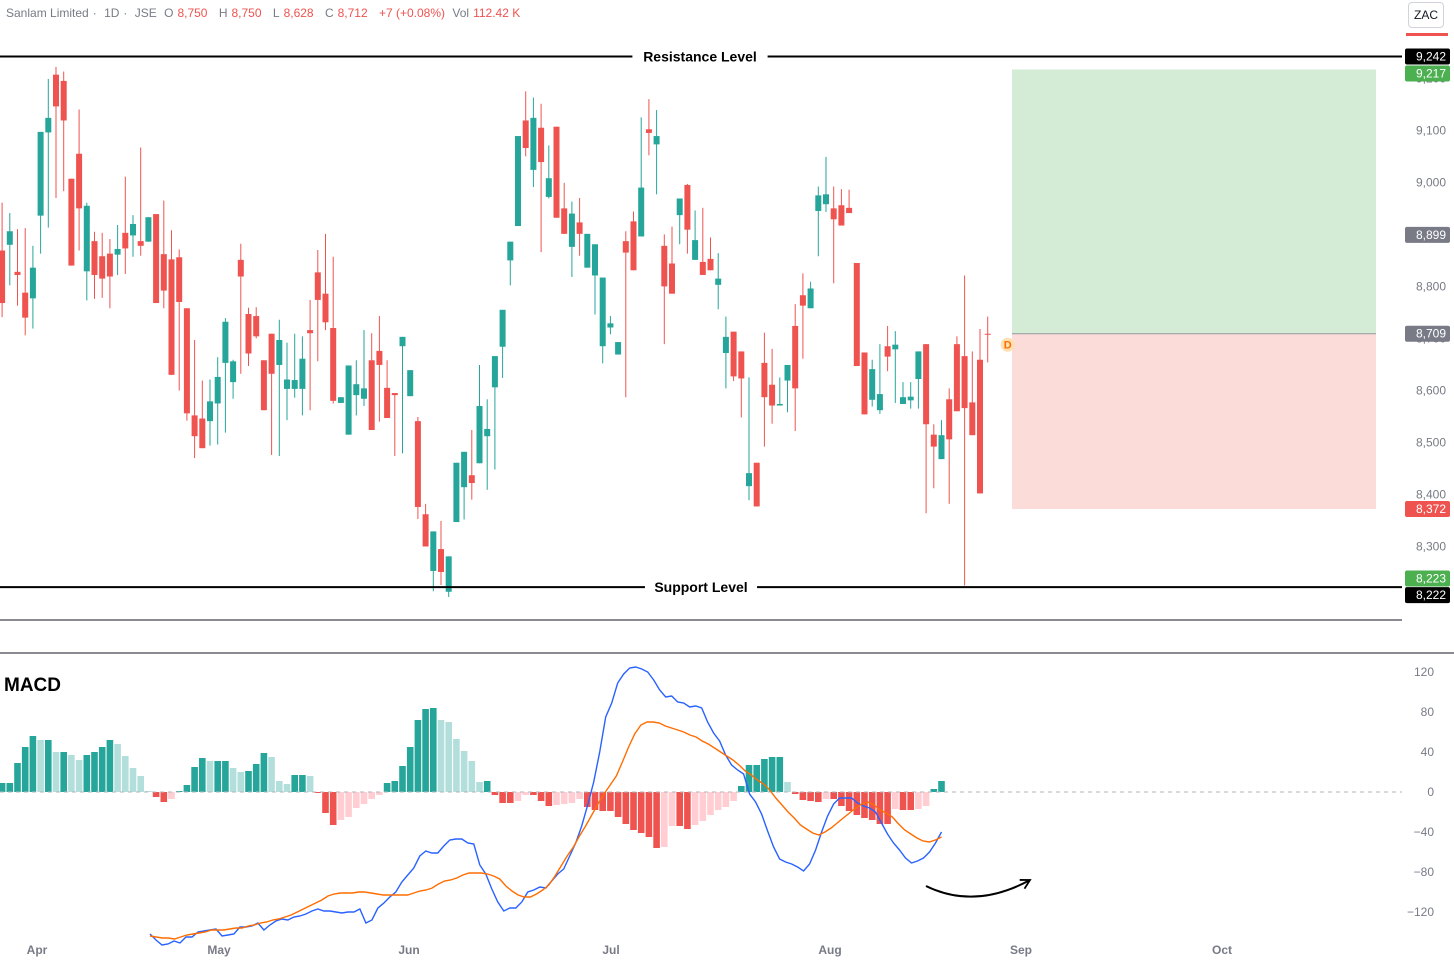 This screenshot has width=1454, height=962. What do you see at coordinates (1427, 34) in the screenshot?
I see `currency-indicator` at bounding box center [1427, 34].